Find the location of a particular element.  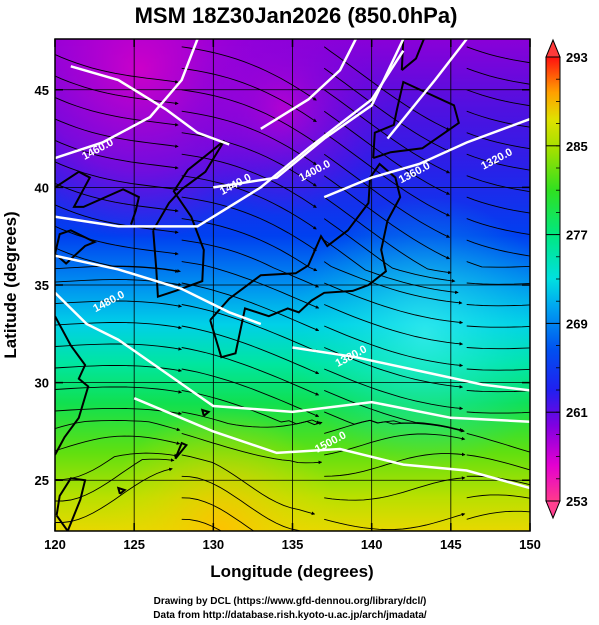

x-axis-title: Longitude (degrees) is located at coordinates (291, 571).